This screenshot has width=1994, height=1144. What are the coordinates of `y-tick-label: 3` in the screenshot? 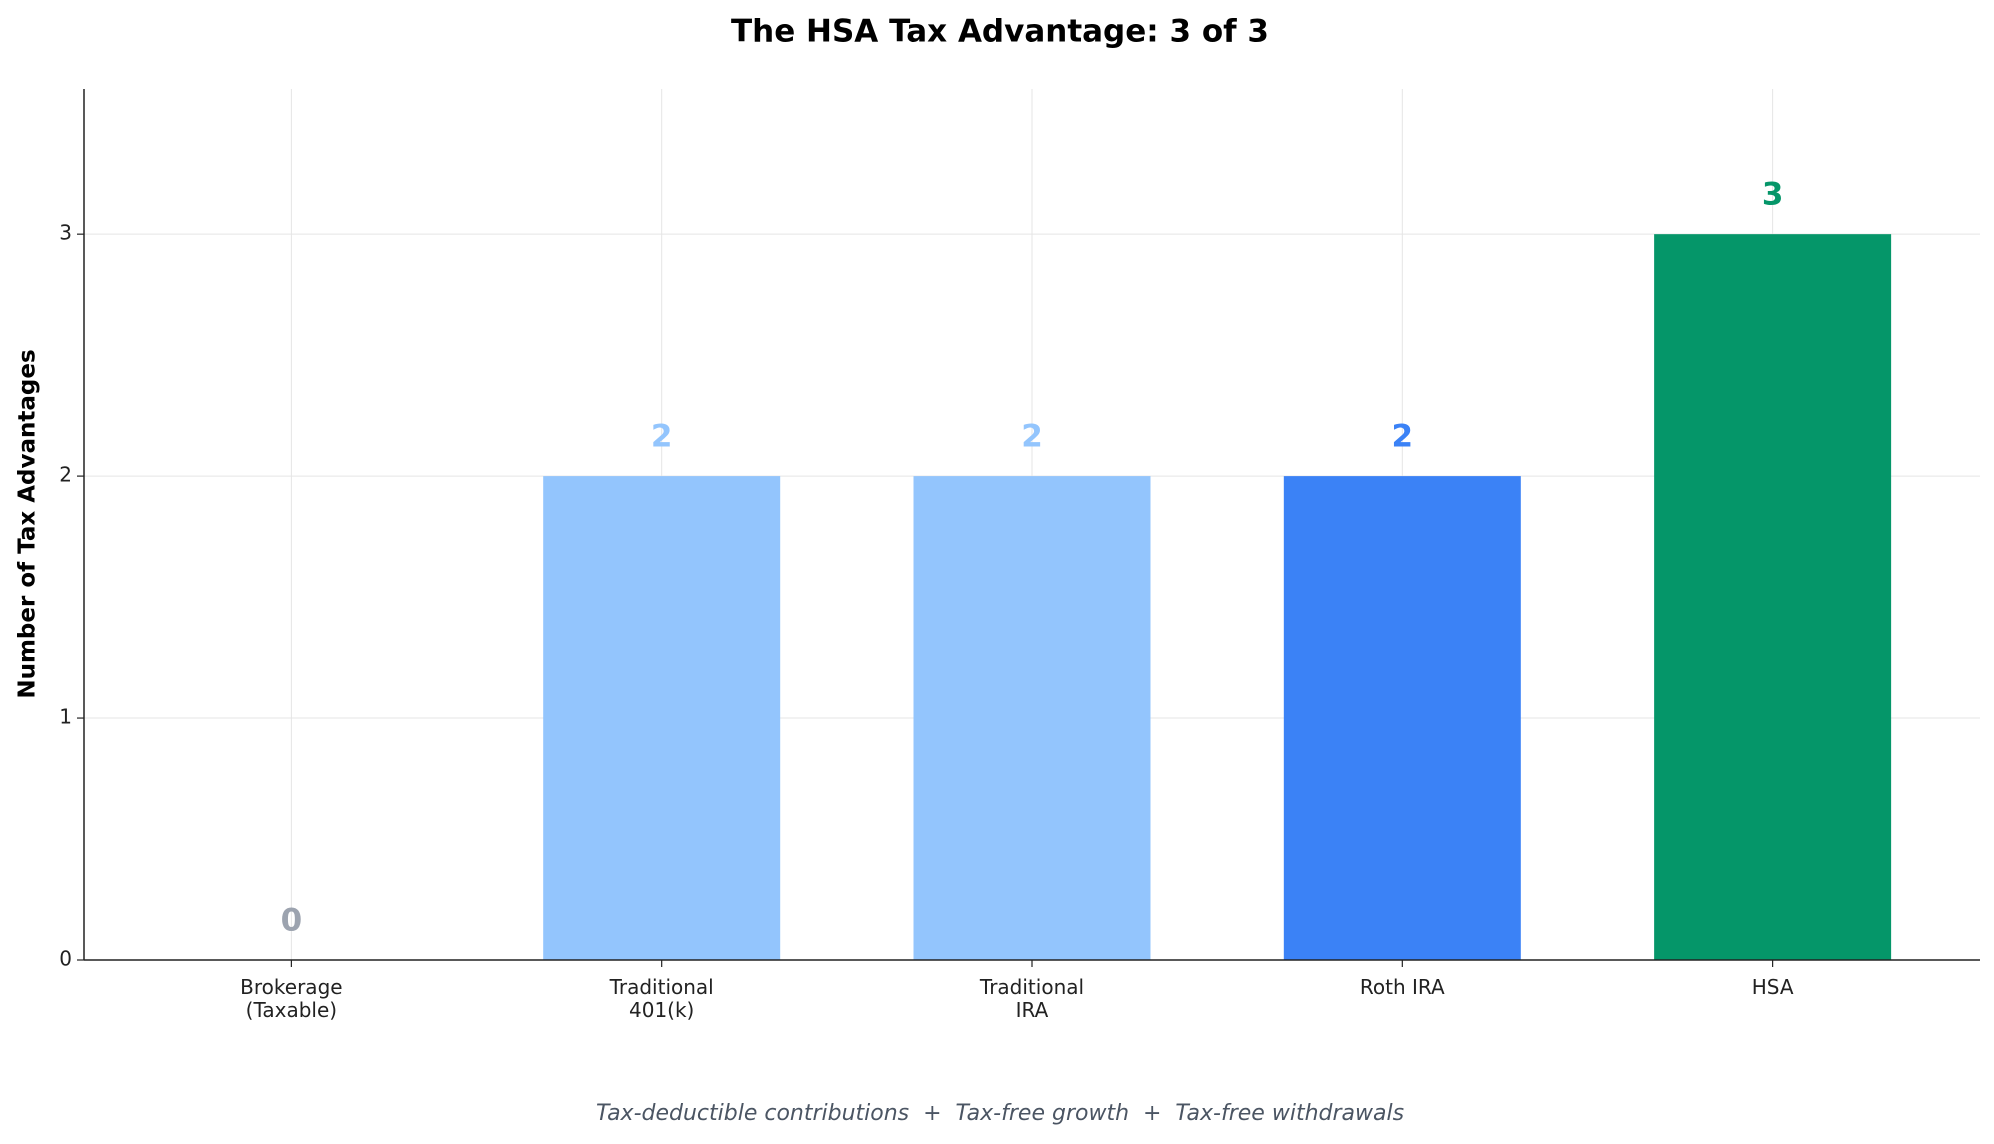 It's located at (65, 233).